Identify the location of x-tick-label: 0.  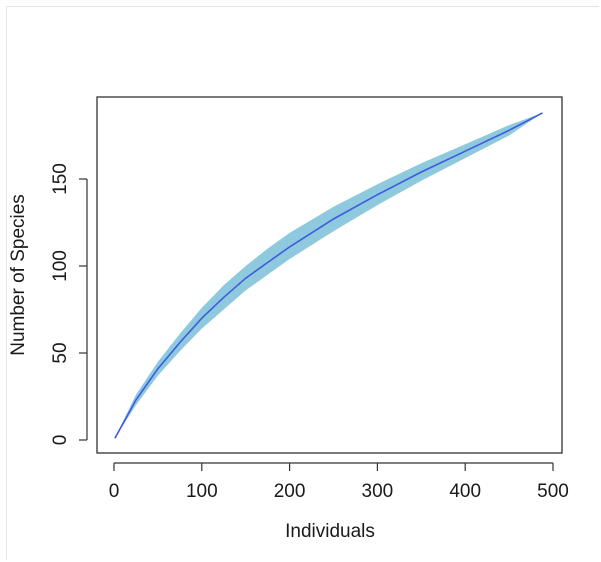
(114, 491).